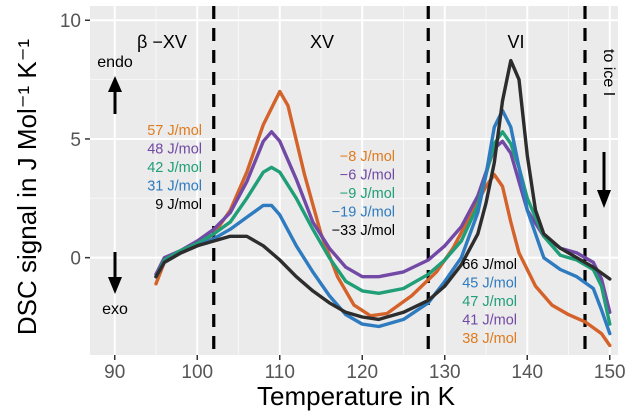 Image resolution: width=625 pixels, height=412 pixels. What do you see at coordinates (489, 284) in the screenshot?
I see `annotation-right: 45 J/mol` at bounding box center [489, 284].